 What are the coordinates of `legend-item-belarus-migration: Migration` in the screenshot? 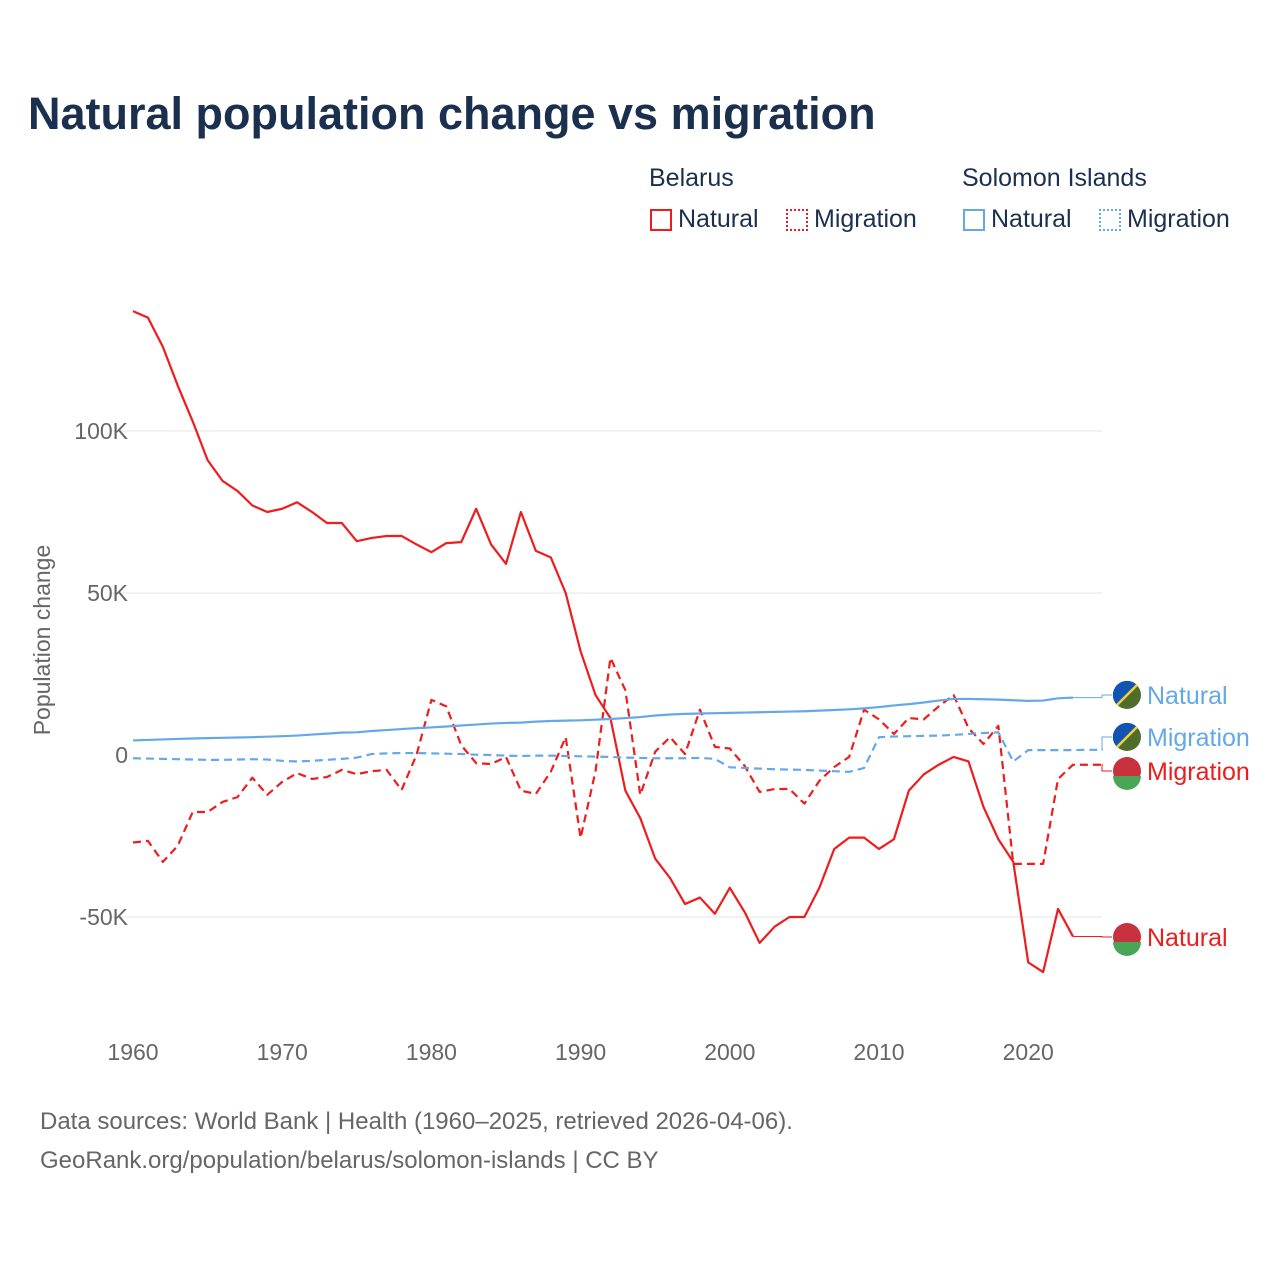 It's located at (851, 219).